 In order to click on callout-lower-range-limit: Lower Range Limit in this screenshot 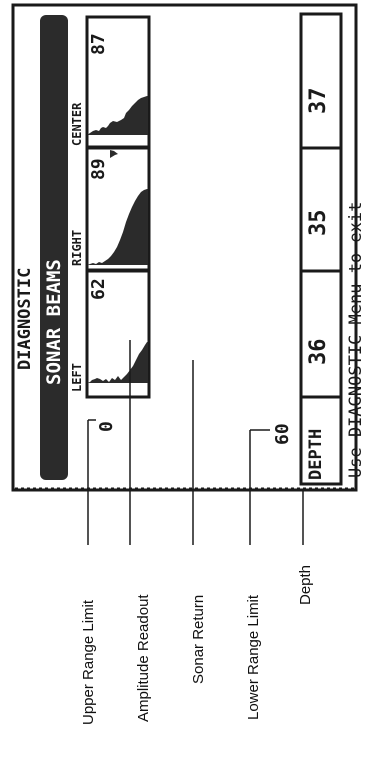, I will do `click(253, 657)`.